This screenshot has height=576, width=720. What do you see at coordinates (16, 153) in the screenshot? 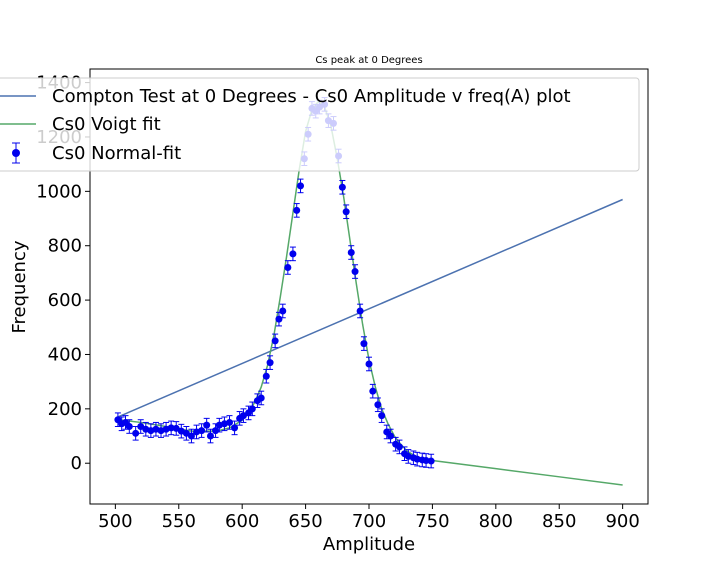
I see `legend-swatch-normal` at bounding box center [16, 153].